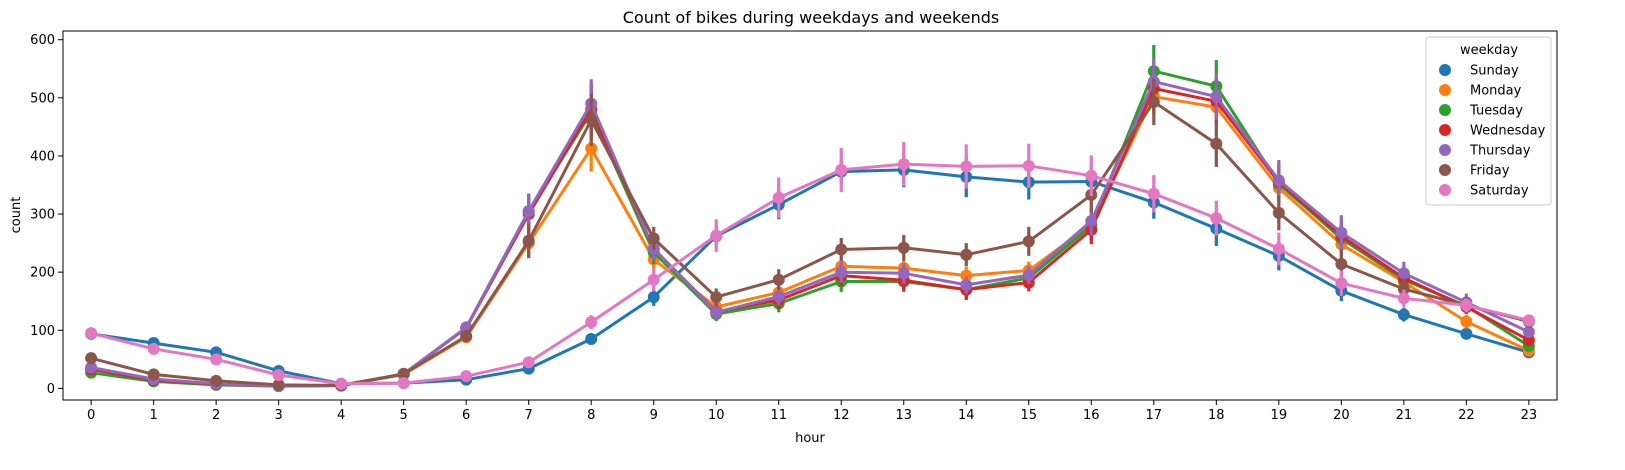 The height and width of the screenshot is (470, 1625). What do you see at coordinates (778, 415) in the screenshot?
I see `x-tick-label: 11` at bounding box center [778, 415].